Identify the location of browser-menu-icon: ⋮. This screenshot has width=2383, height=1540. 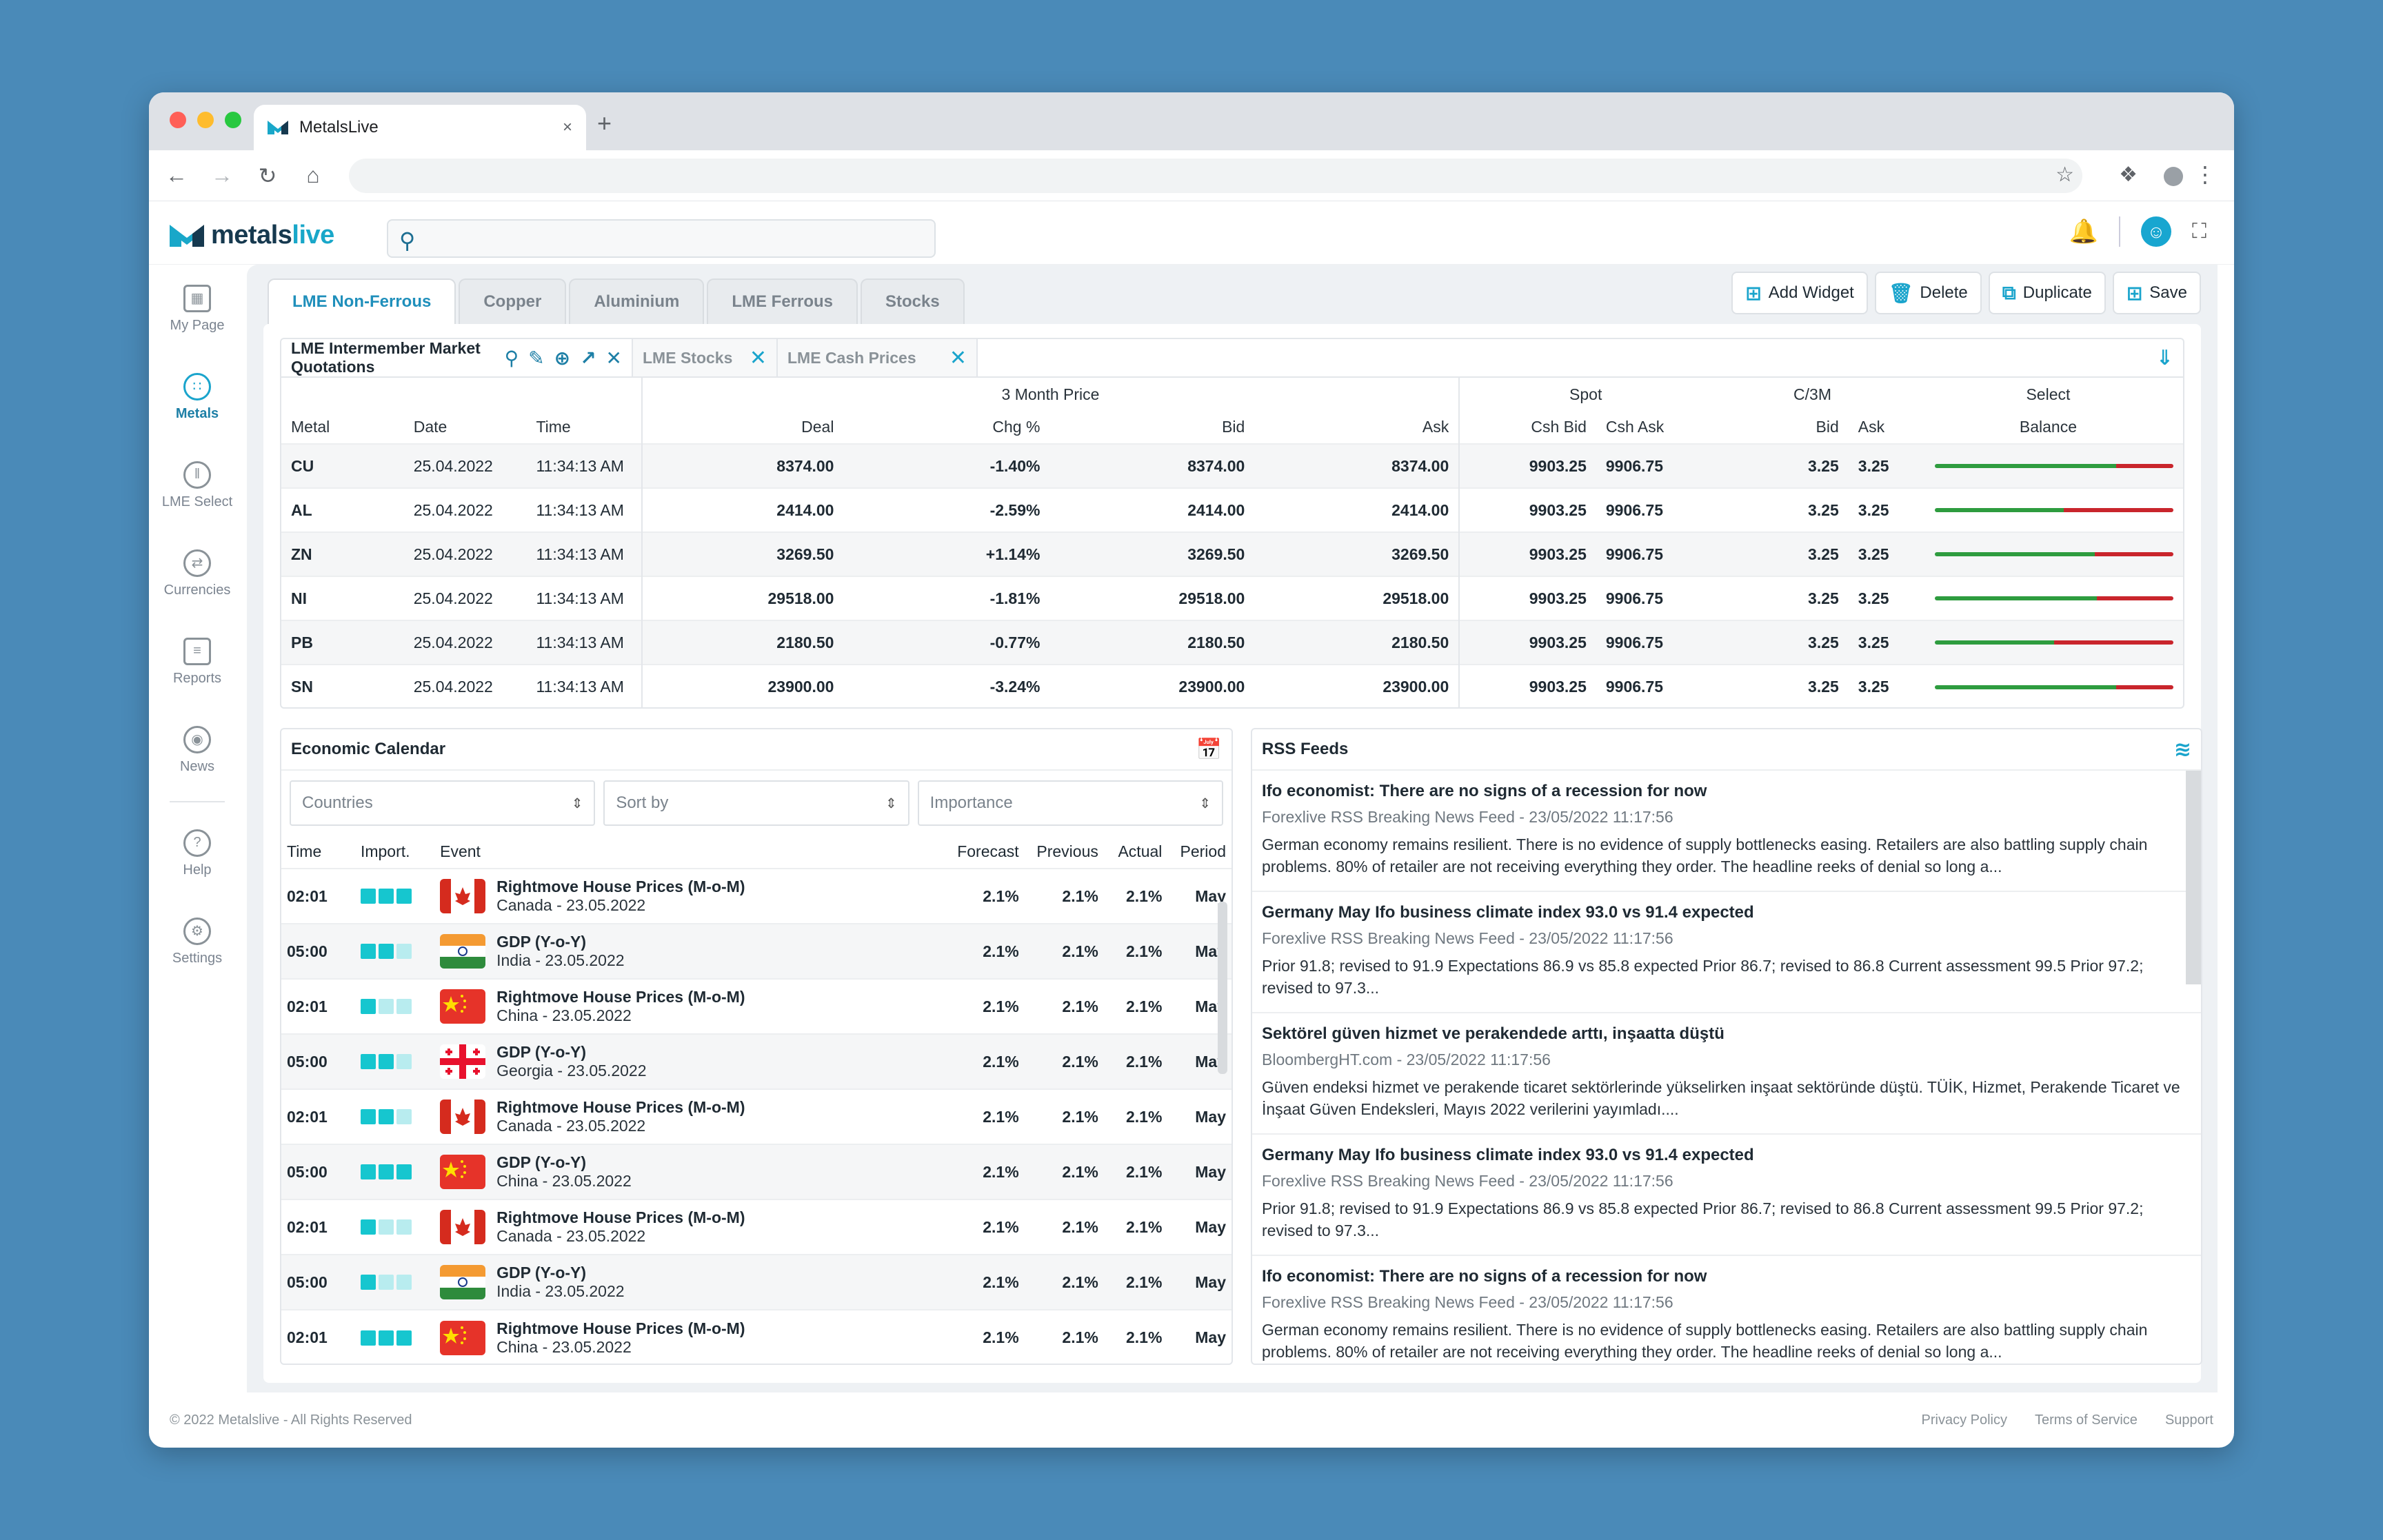
(2205, 175).